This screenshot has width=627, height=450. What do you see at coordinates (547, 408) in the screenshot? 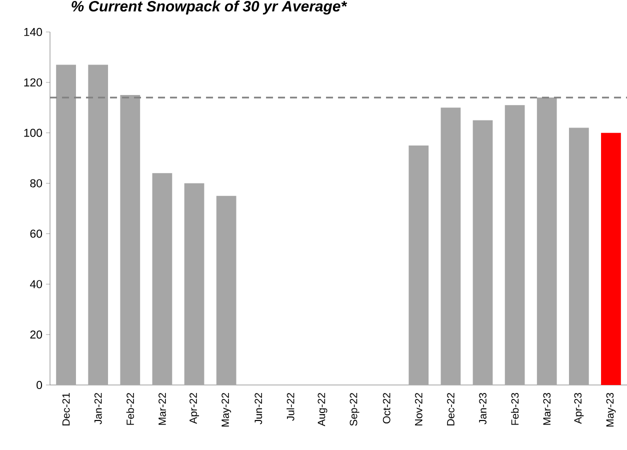
I see `x-tick-label: Mar-23` at bounding box center [547, 408].